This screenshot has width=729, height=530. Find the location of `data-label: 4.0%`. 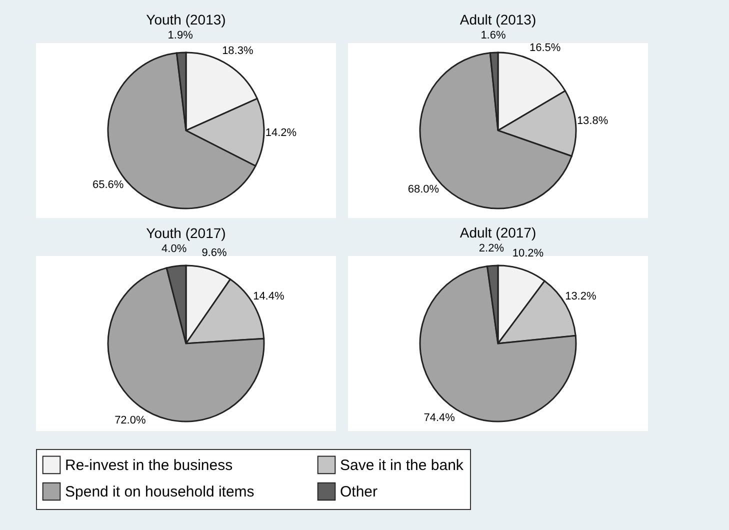

data-label: 4.0% is located at coordinates (174, 249).